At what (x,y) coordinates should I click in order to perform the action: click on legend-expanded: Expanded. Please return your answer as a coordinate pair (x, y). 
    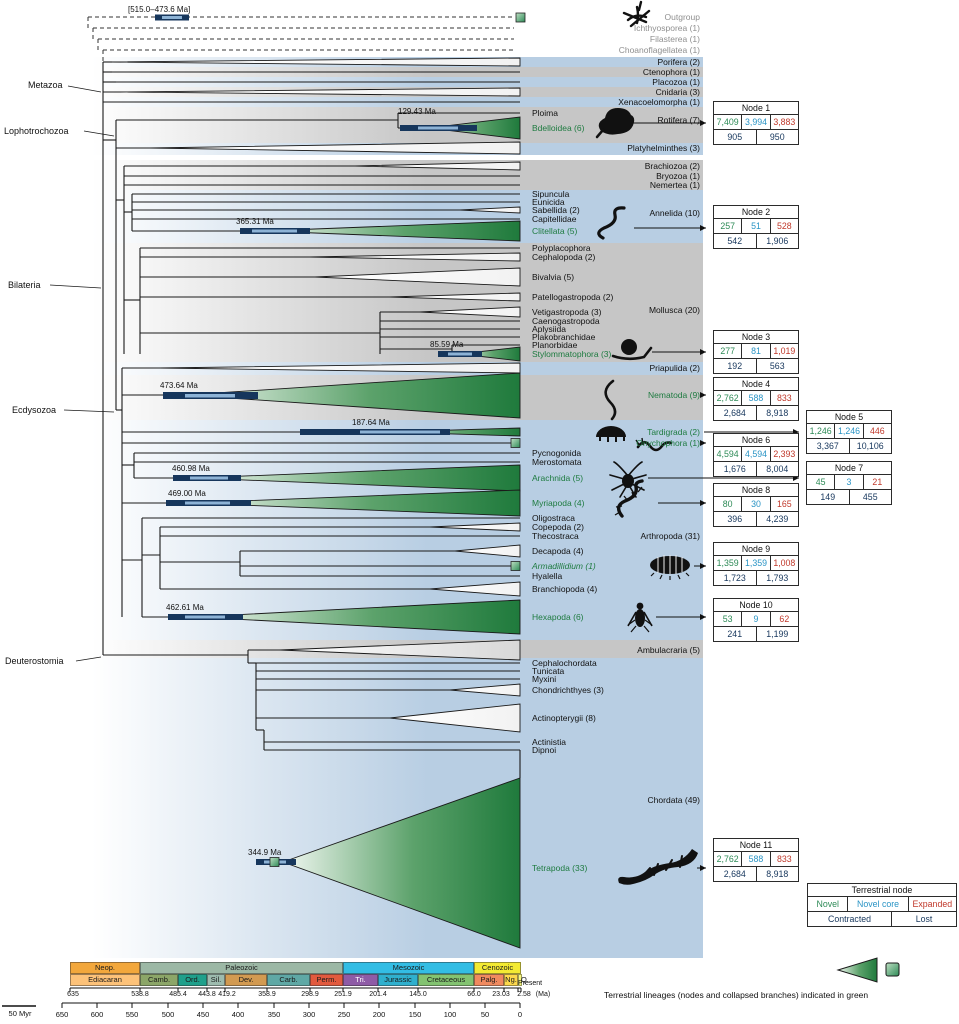
    Looking at the image, I should click on (932, 904).